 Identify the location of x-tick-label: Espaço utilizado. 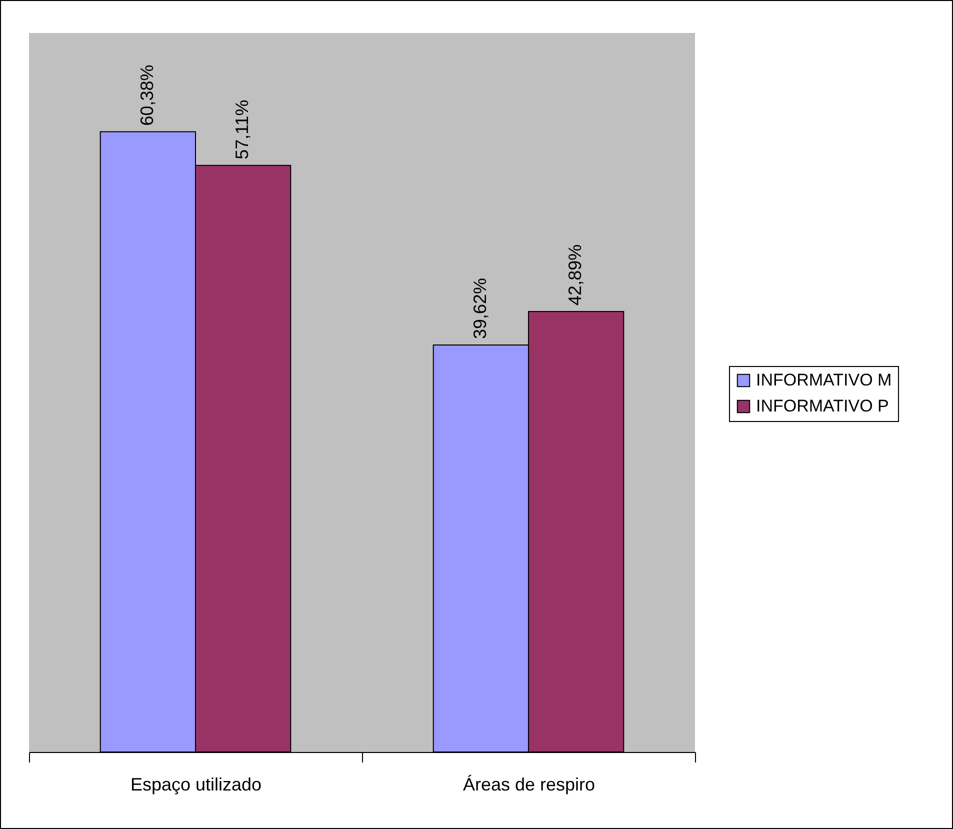
(196, 784).